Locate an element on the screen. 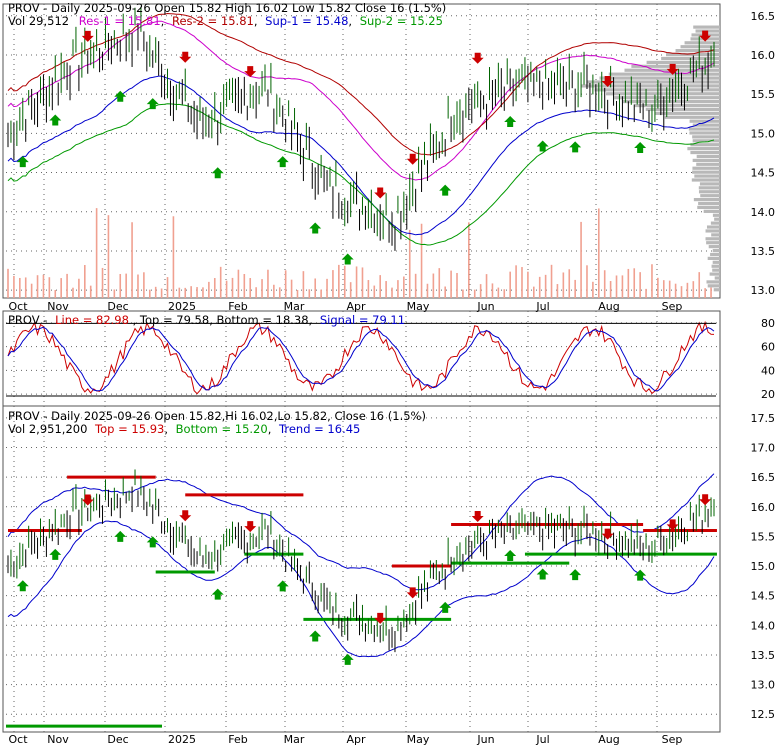 The image size is (780, 745). y-tick-label-2: 20 is located at coordinates (768, 394).